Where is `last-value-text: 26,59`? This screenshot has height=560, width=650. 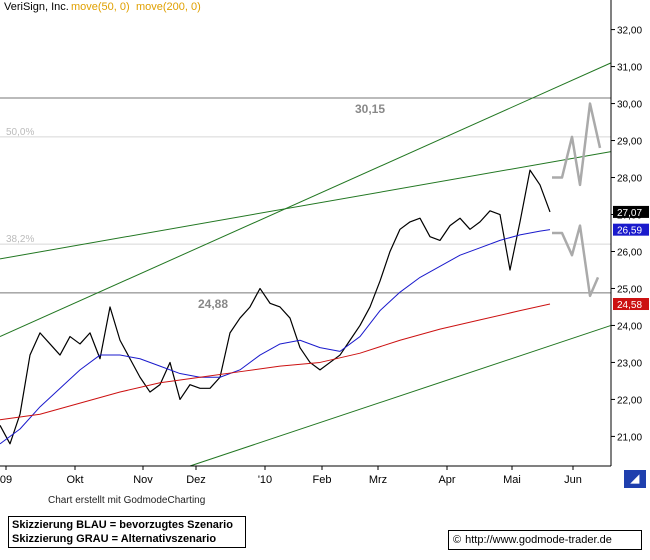 last-value-text: 26,59 is located at coordinates (629, 231).